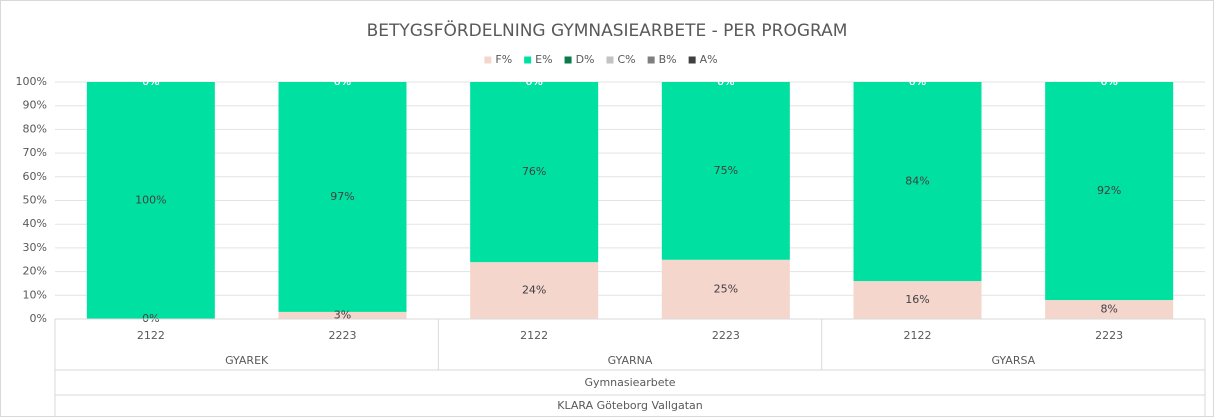  I want to click on y-tick-label: 60%, so click(35, 176).